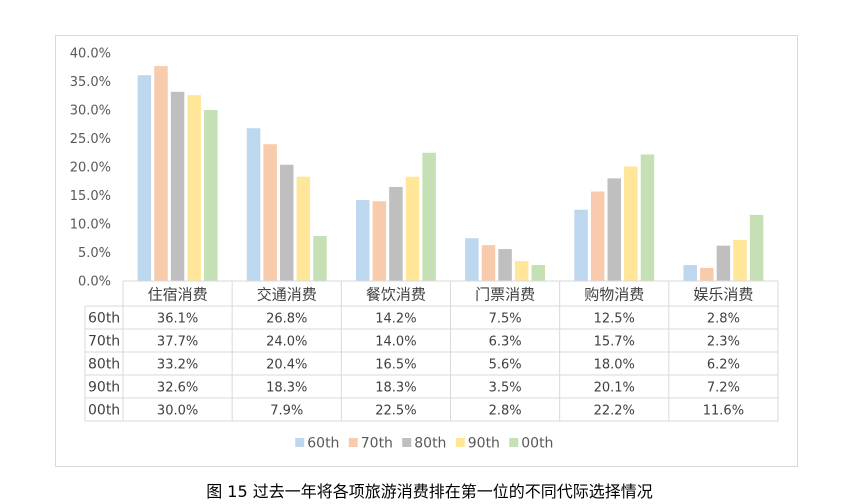 The width and height of the screenshot is (859, 504). I want to click on table-cell: 11.6%, so click(723, 411).